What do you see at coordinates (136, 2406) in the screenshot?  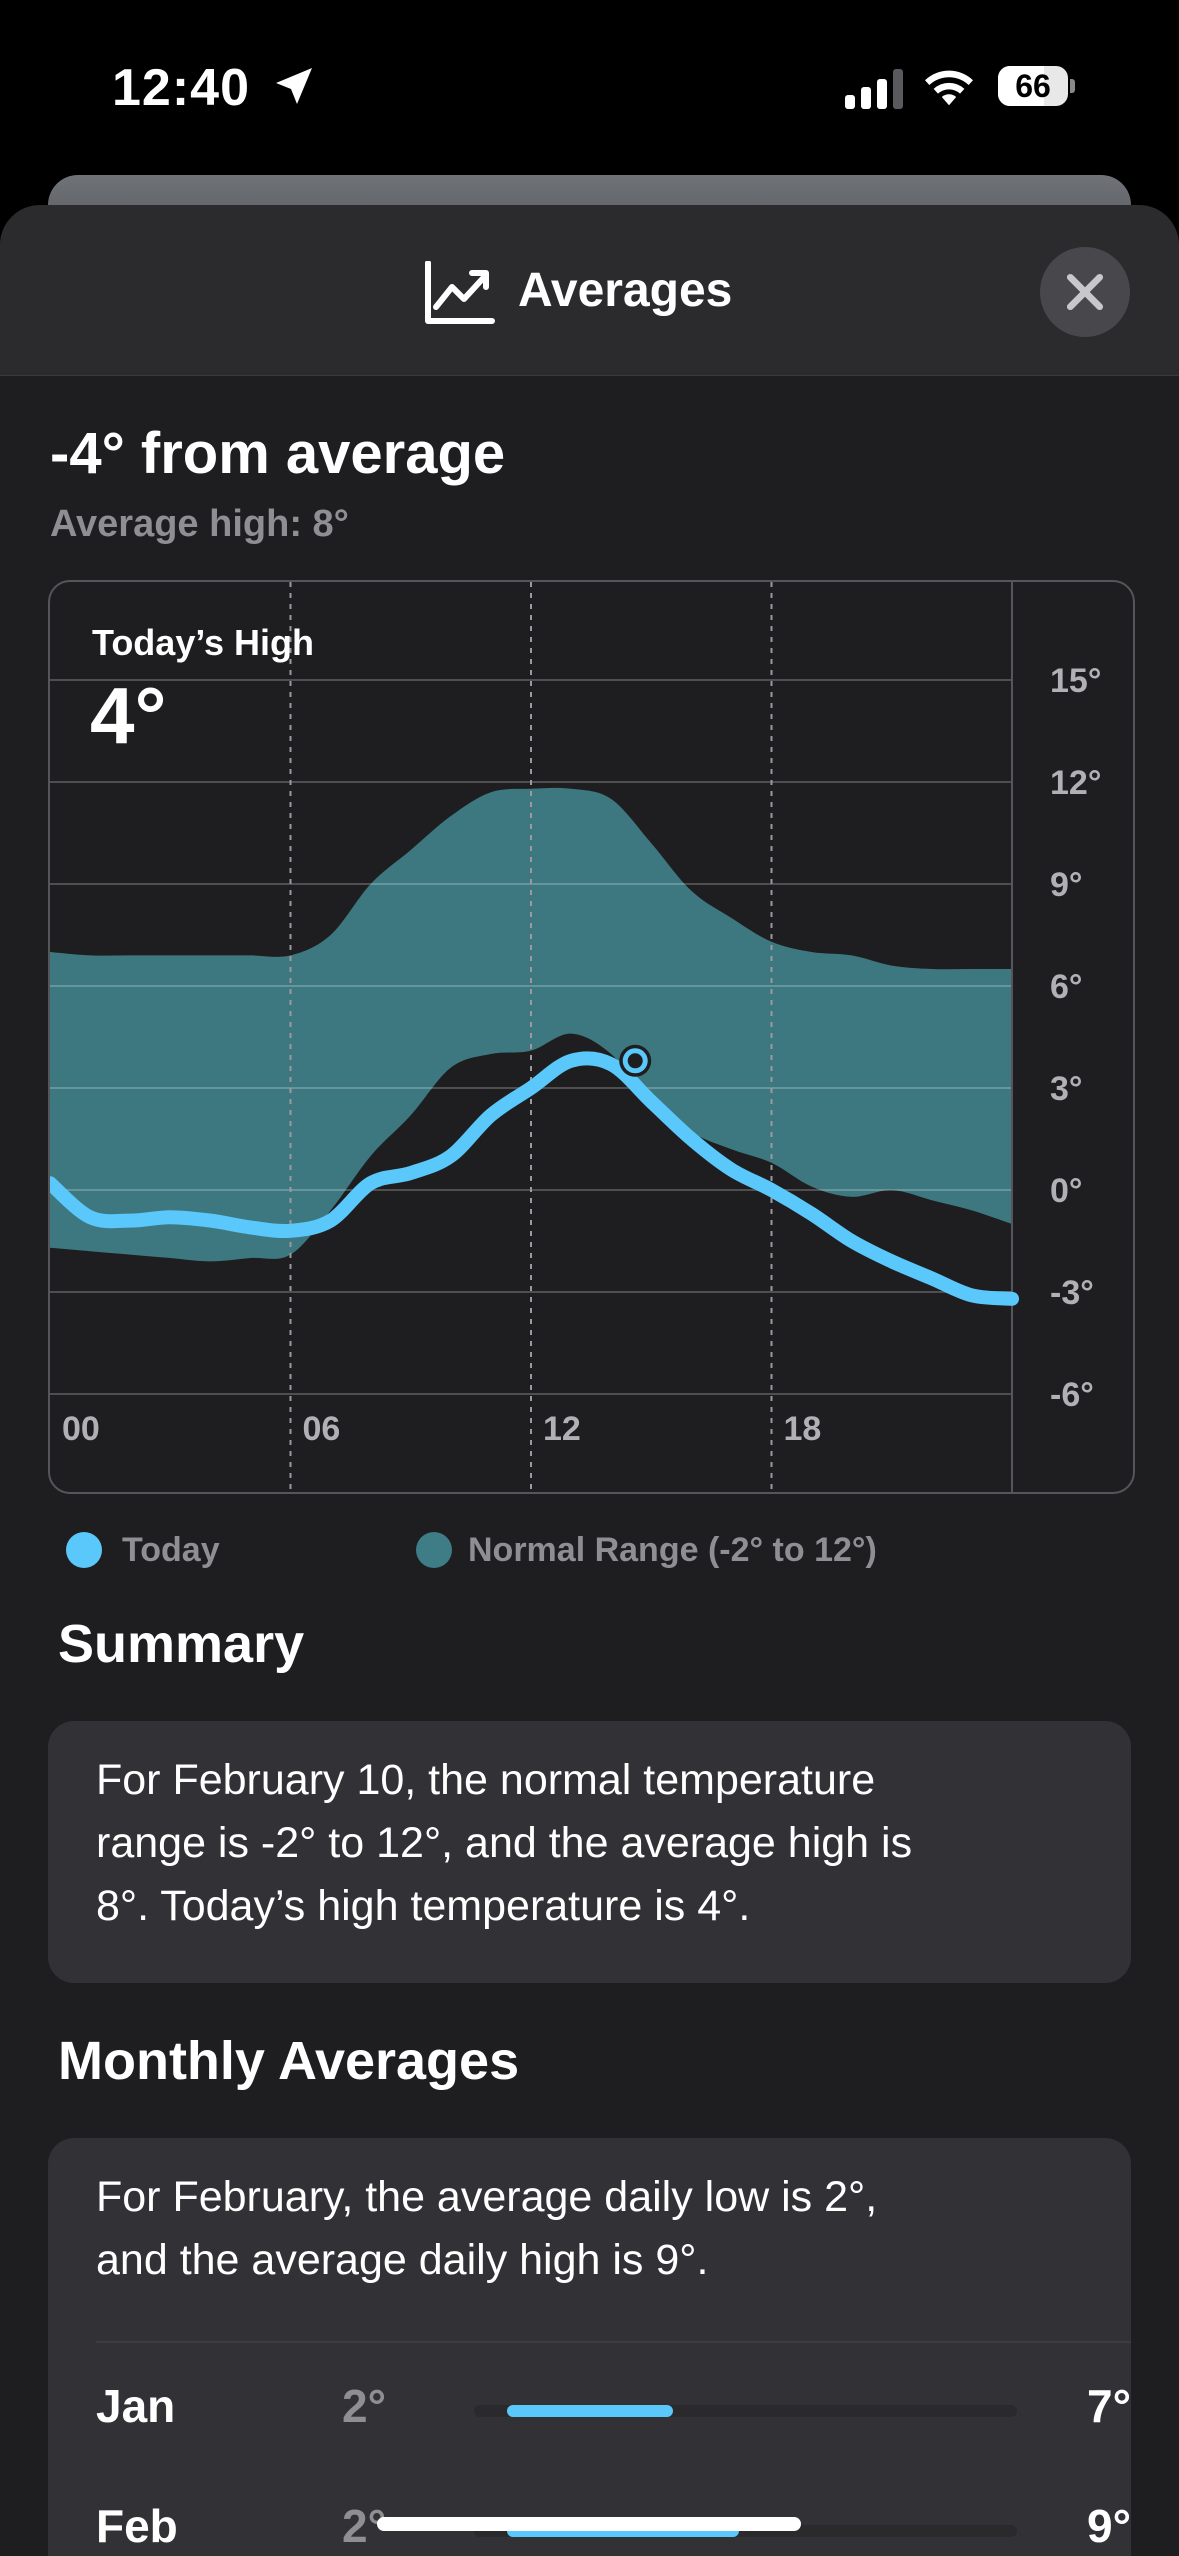 I see `month-name: Jan` at bounding box center [136, 2406].